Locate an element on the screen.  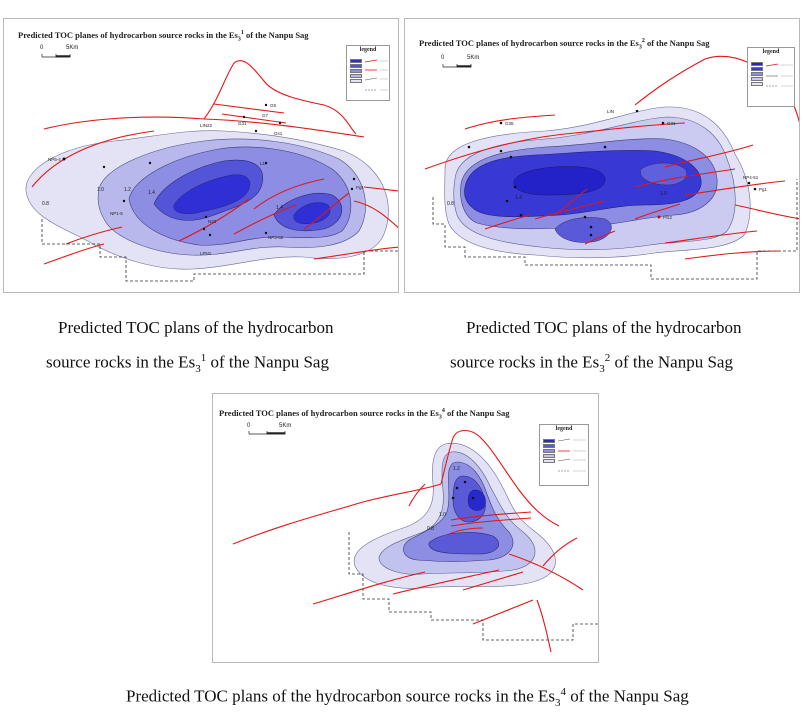
toc-map-b: 0.8 1.0 1.4 G35 LIN G31 PG2 NP4-51 Pg1 is located at coordinates (611, 167).